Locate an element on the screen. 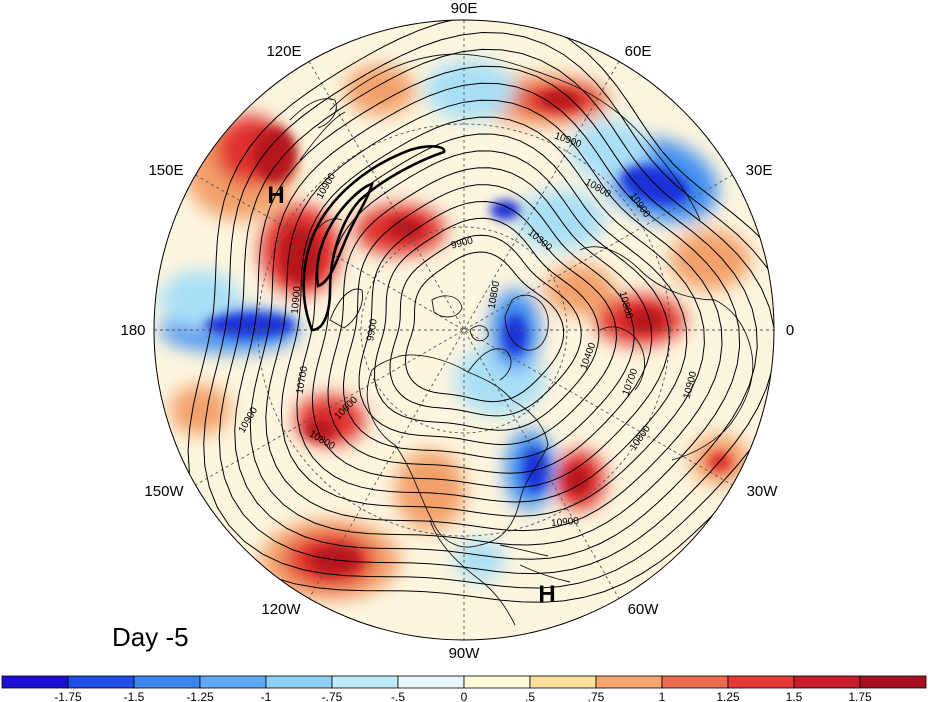  high-pressure-marker-west: H is located at coordinates (275, 195).